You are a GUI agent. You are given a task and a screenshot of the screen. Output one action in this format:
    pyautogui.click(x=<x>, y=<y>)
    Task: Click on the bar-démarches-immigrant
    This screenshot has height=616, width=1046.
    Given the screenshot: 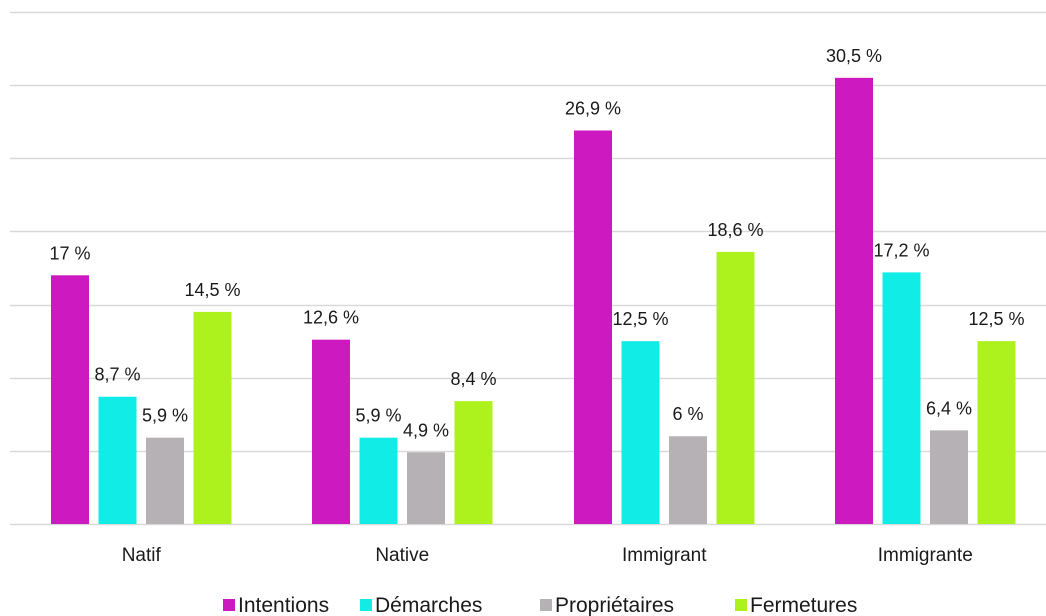 What is the action you would take?
    pyautogui.click(x=640, y=432)
    